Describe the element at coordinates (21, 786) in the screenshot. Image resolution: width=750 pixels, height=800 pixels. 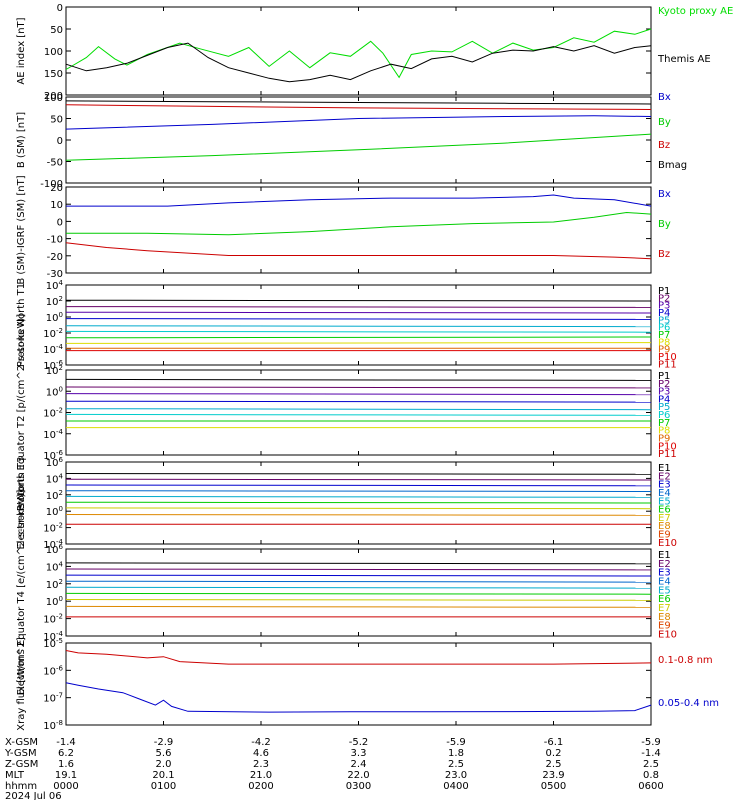
I see `annotation-row-label: hhmm` at that location.